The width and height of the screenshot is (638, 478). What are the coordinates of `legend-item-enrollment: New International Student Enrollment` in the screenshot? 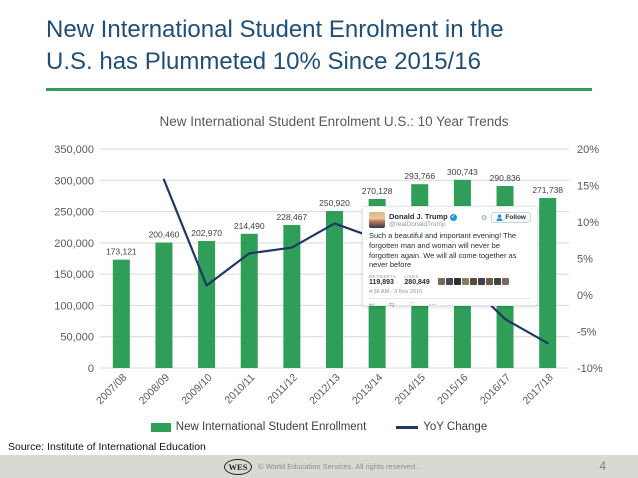 It's located at (258, 427).